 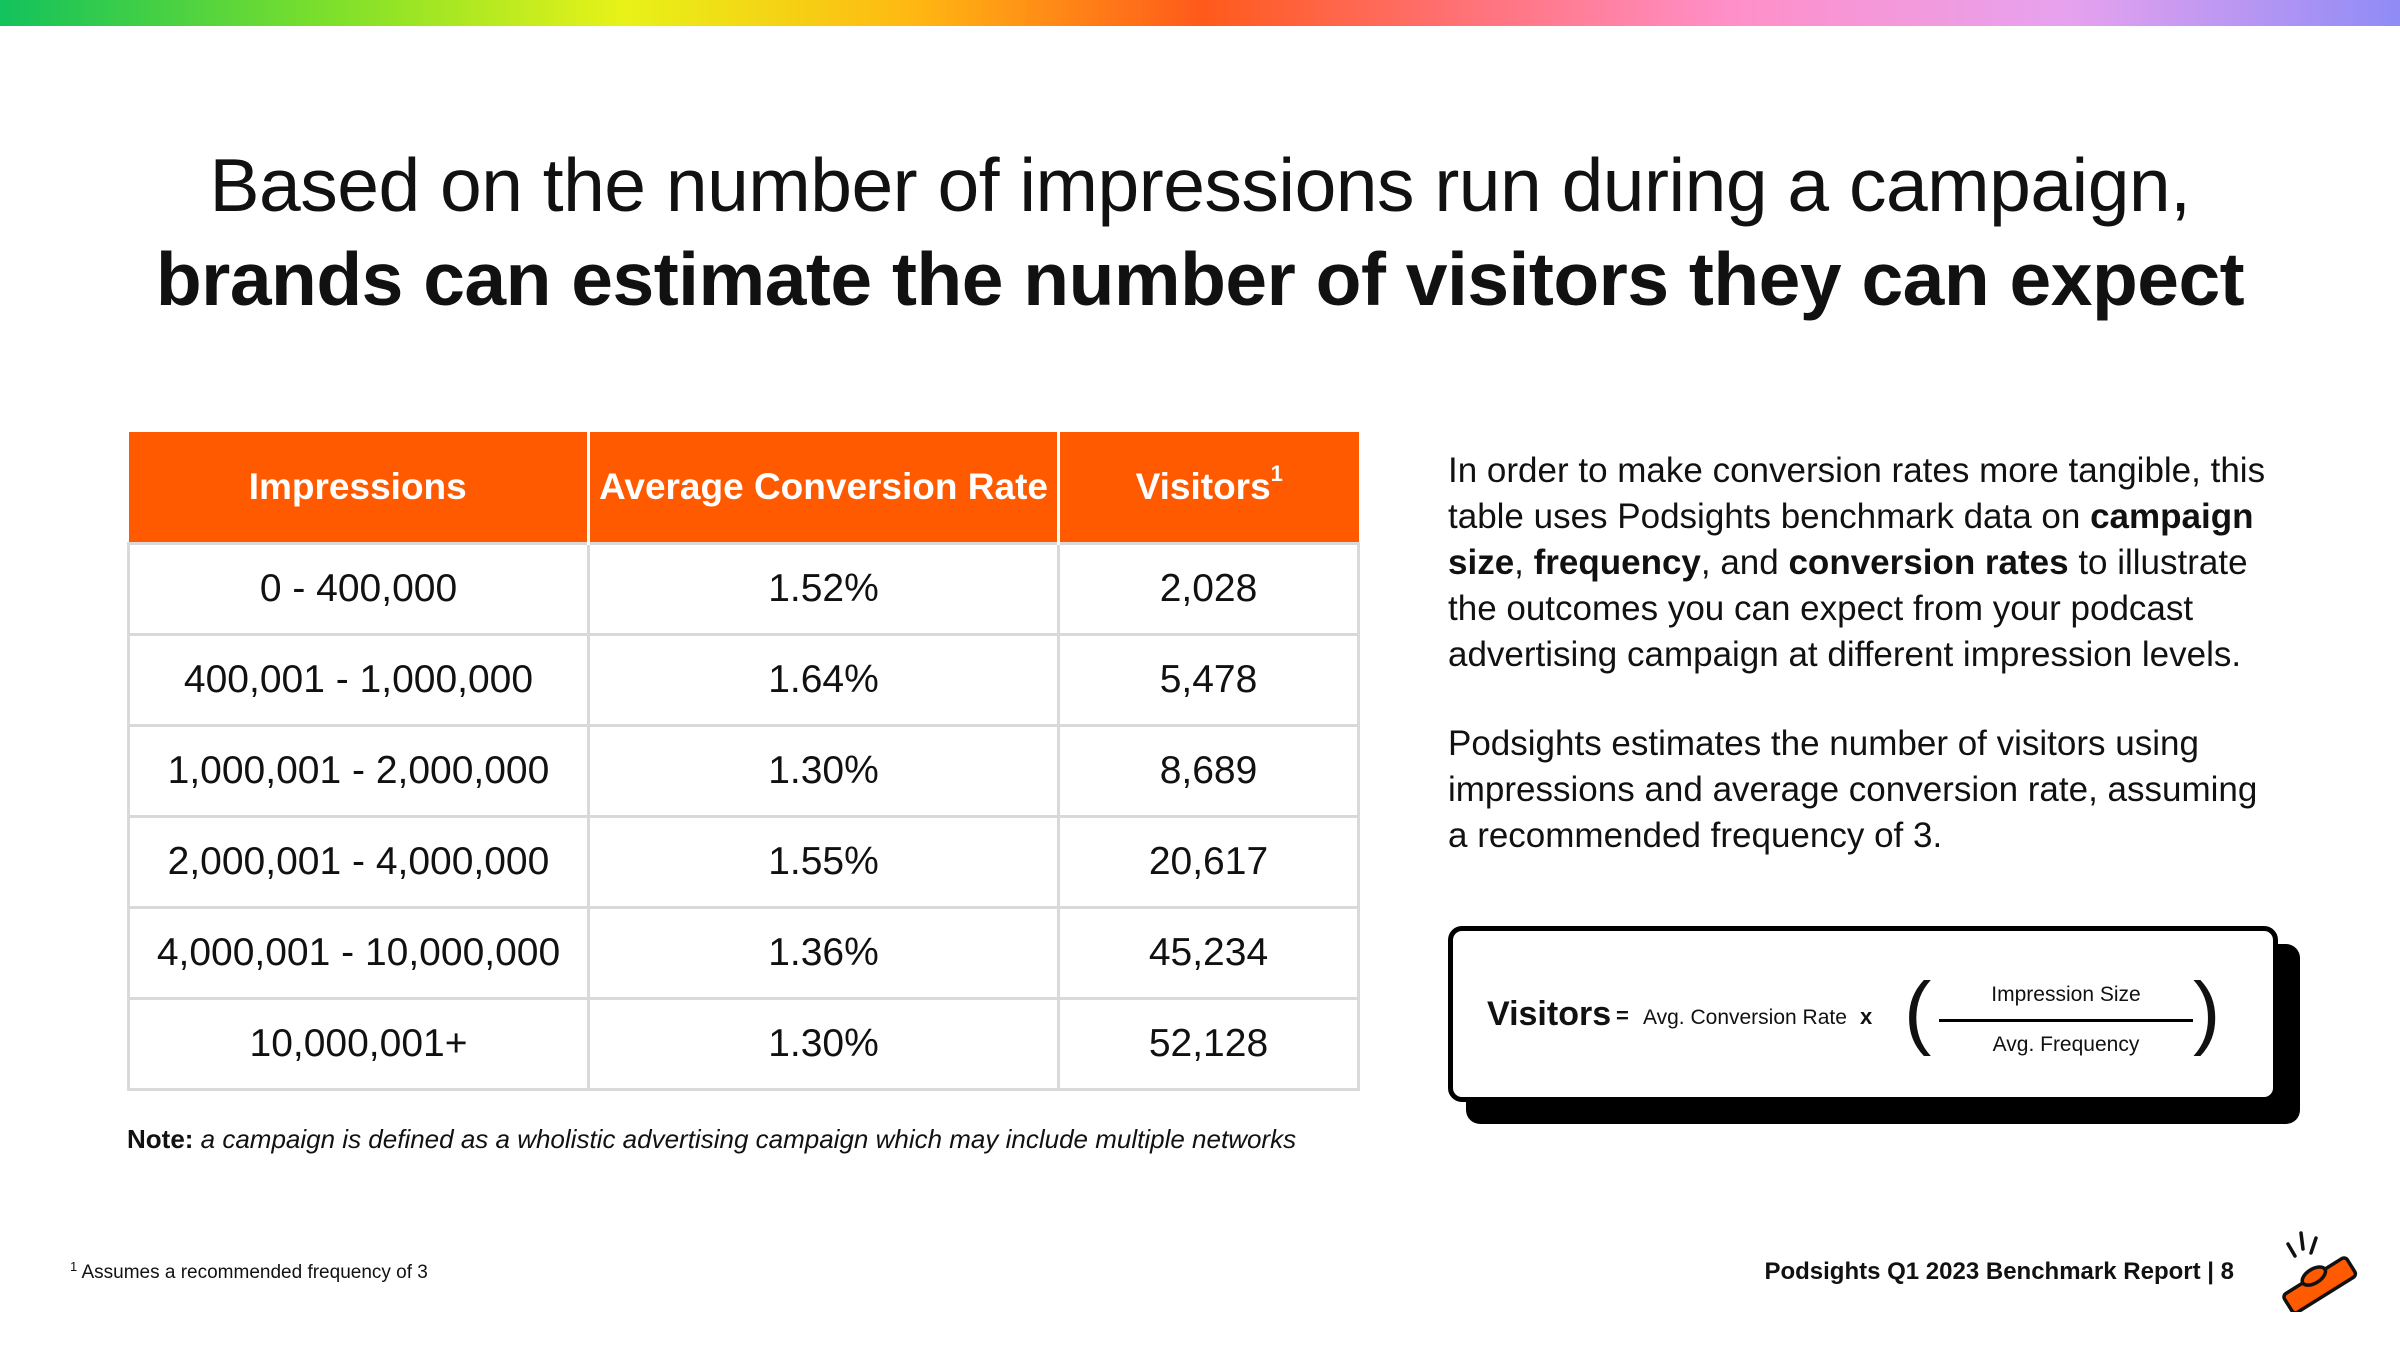 I want to click on formula-visitors: Visitors, so click(x=1549, y=1014).